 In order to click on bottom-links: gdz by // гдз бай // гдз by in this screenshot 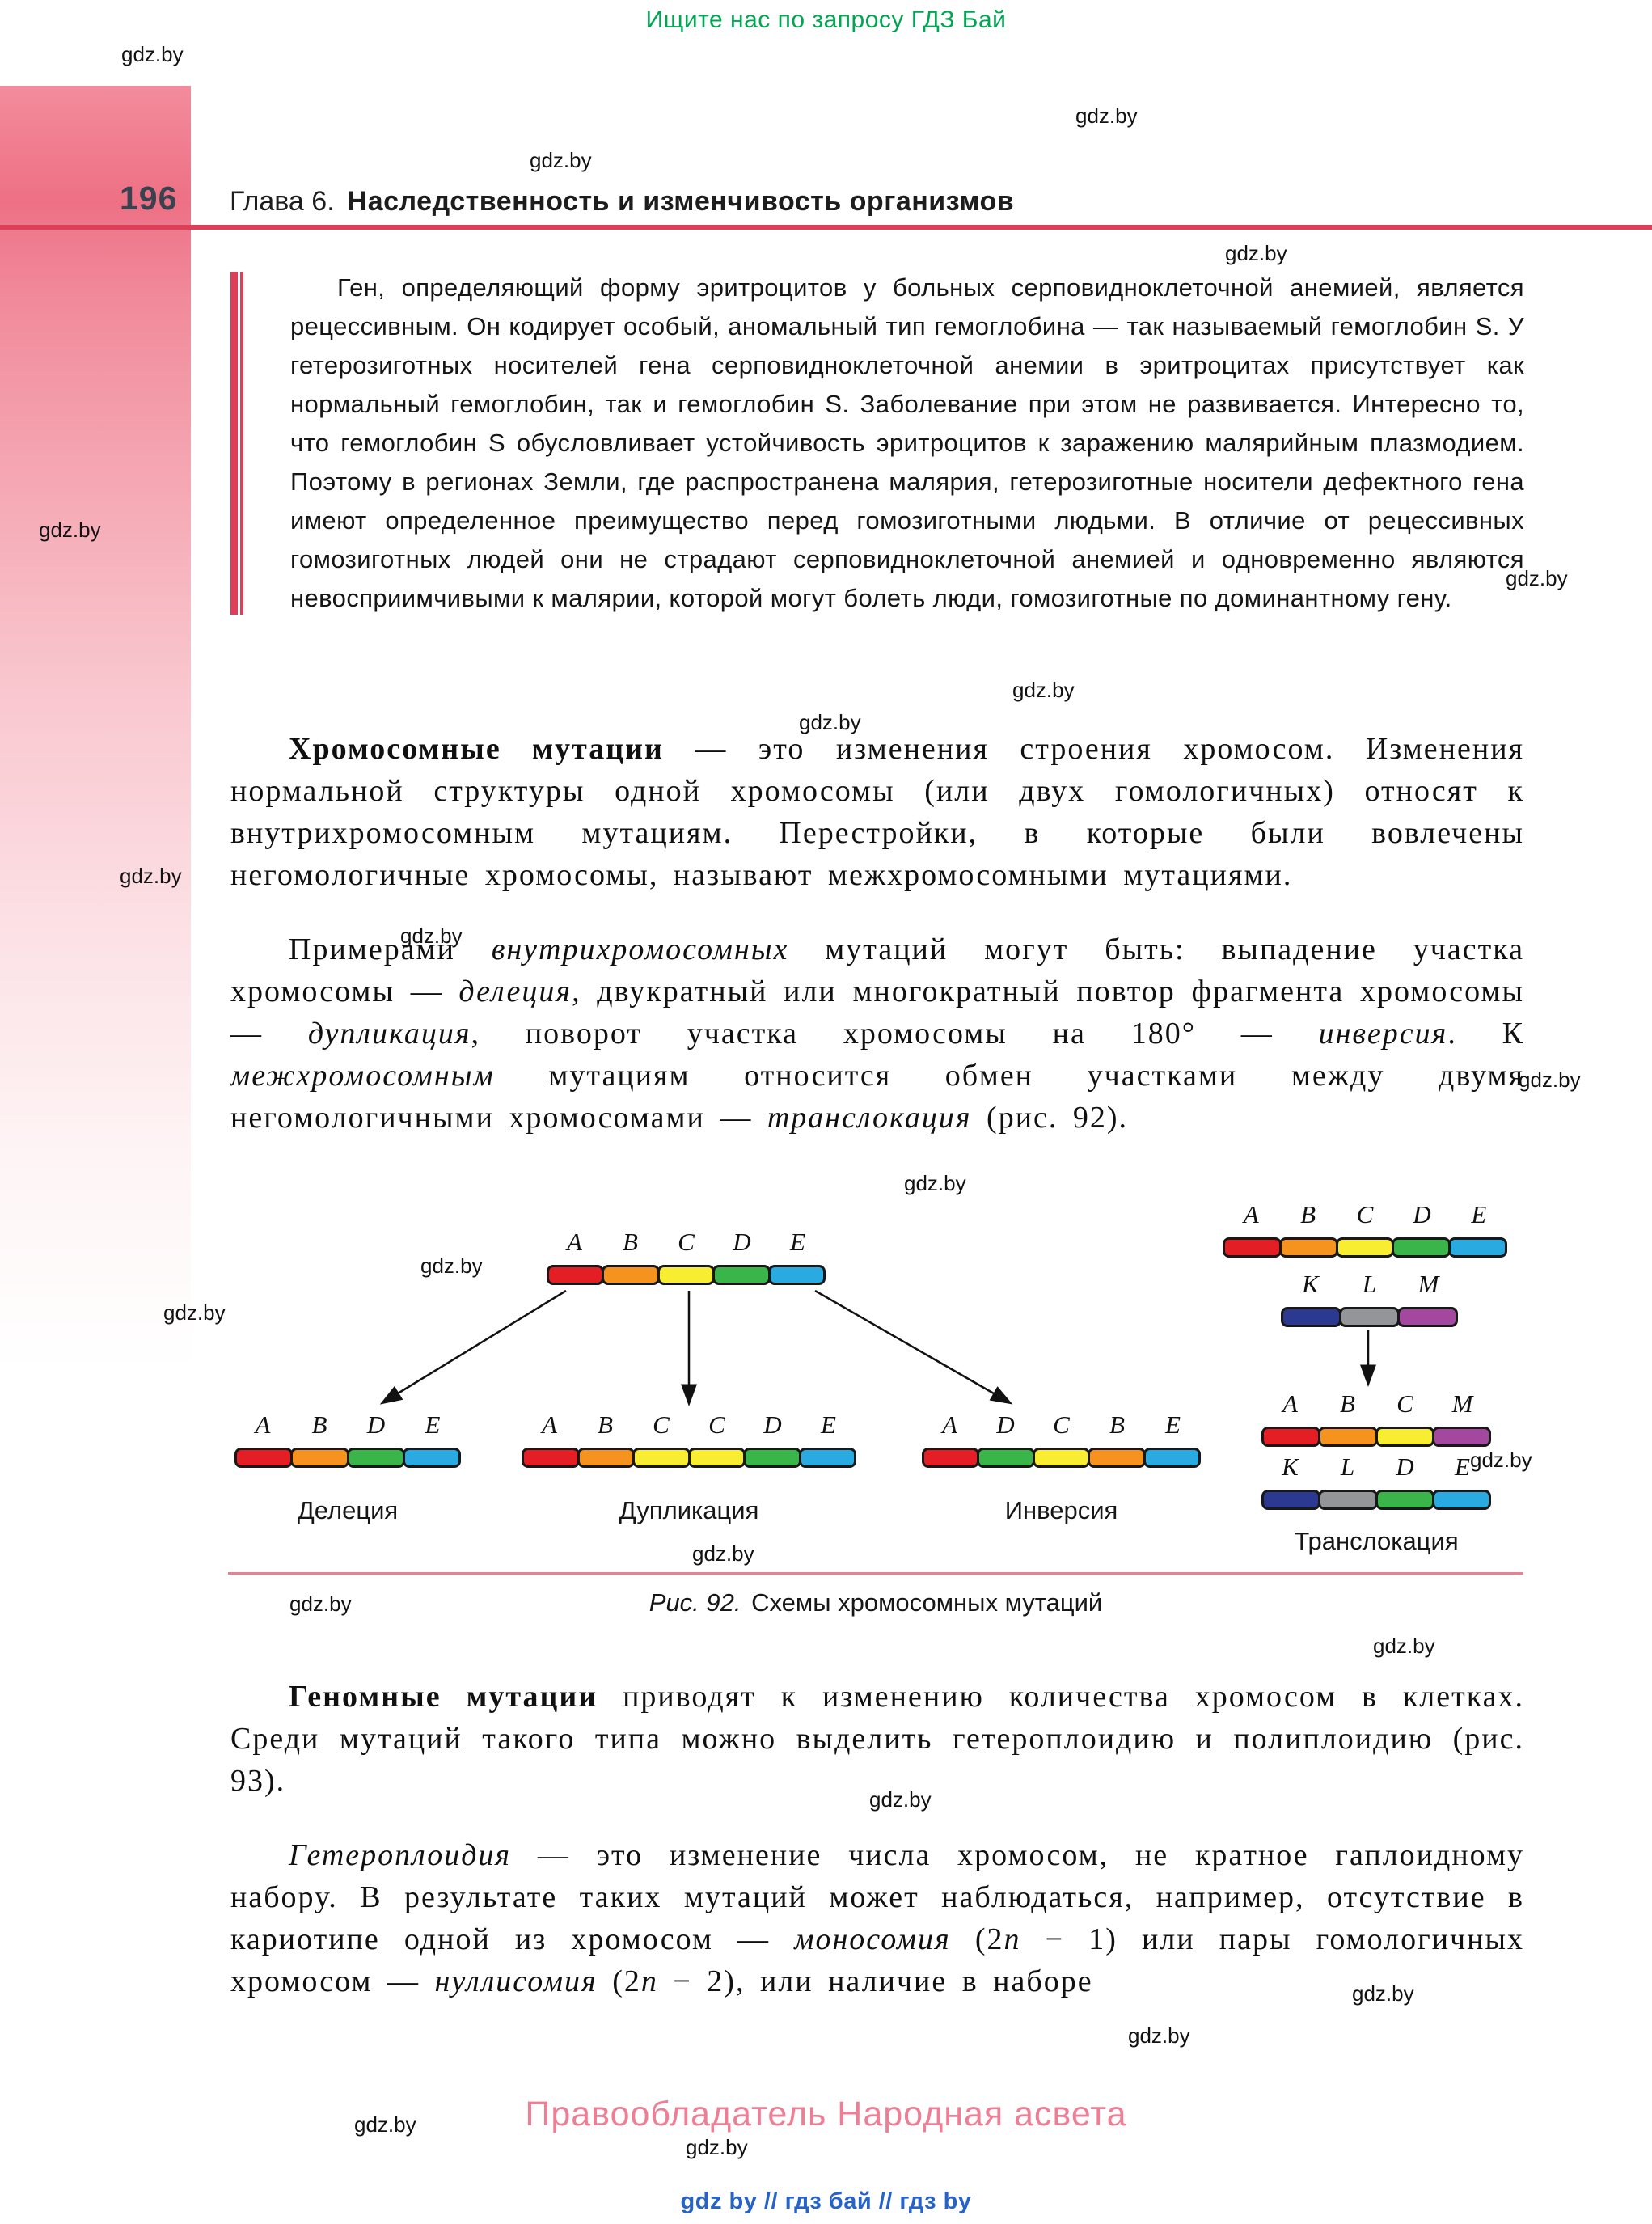, I will do `click(826, 2201)`.